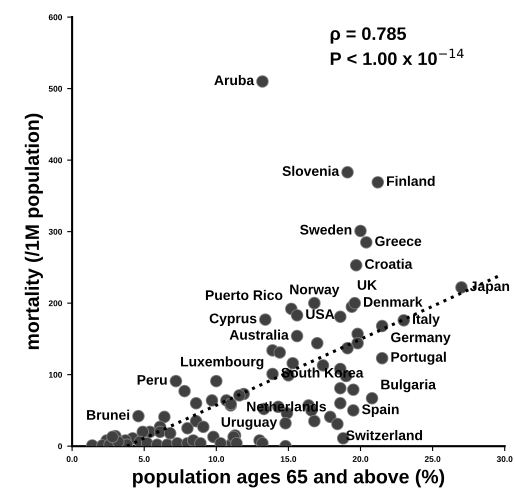  Describe the element at coordinates (326, 229) in the screenshot. I see `annotation: Sweden` at that location.